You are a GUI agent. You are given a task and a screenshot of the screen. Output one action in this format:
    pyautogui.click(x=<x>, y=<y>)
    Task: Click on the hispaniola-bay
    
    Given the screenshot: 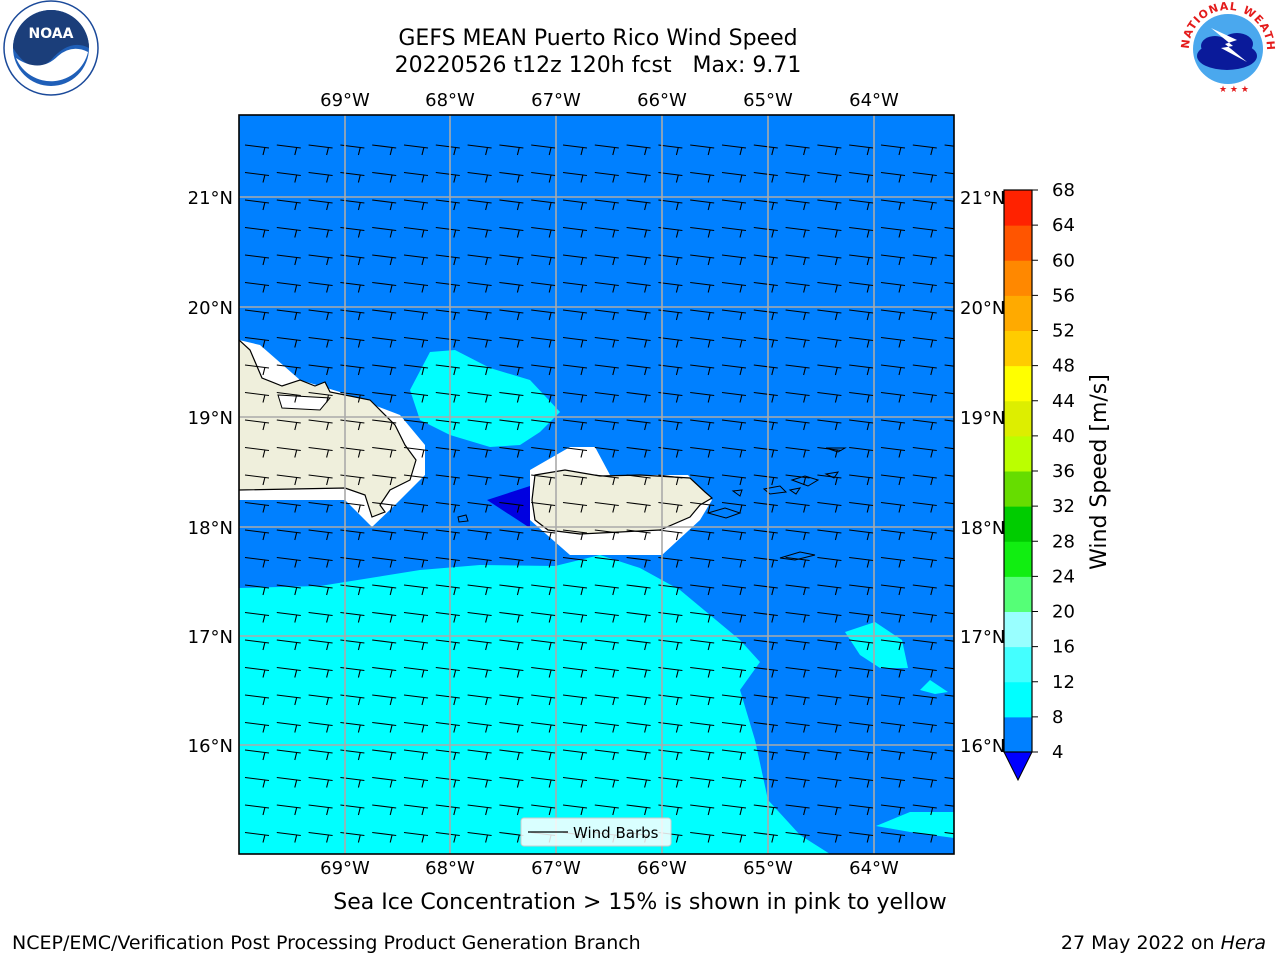 What is the action you would take?
    pyautogui.click(x=304, y=402)
    